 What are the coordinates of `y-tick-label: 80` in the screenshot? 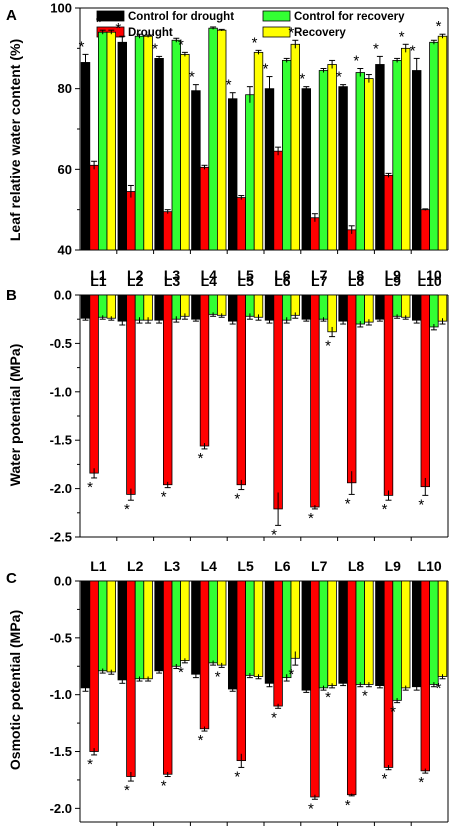 It's located at (65, 88).